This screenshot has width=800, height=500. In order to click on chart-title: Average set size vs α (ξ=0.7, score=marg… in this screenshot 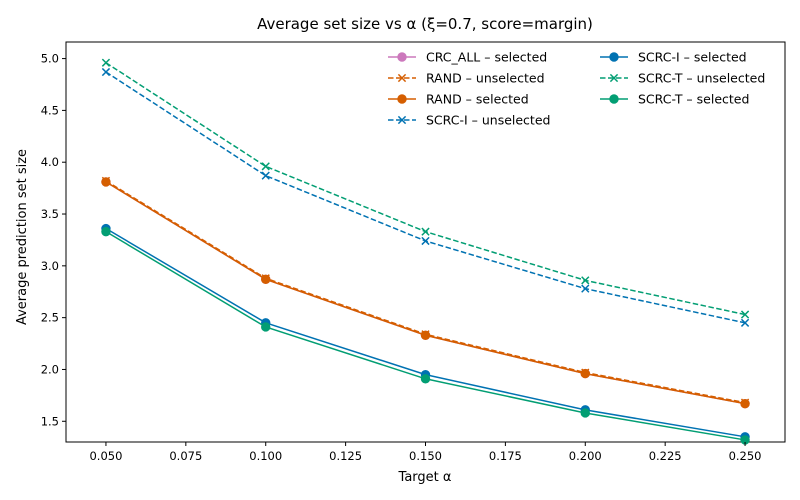, I will do `click(425, 24)`.